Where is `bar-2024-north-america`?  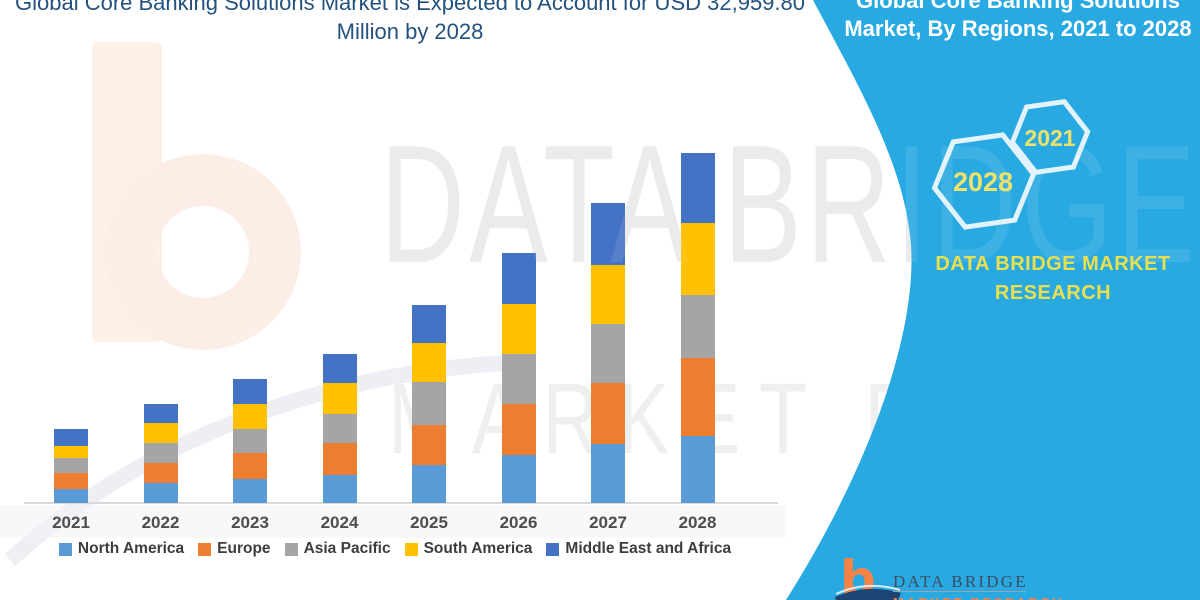 bar-2024-north-america is located at coordinates (339, 489).